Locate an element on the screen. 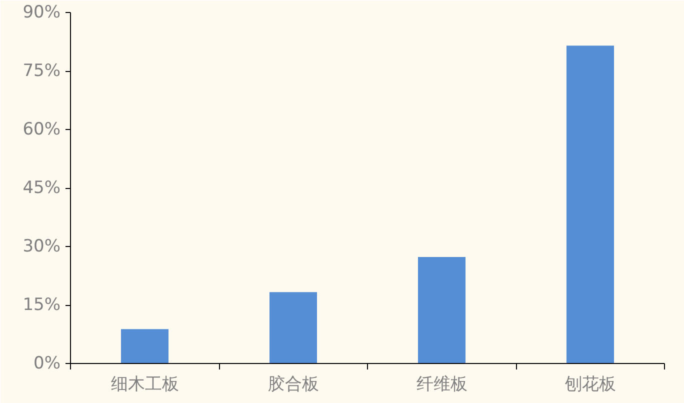  y-tick-label: 45% is located at coordinates (41, 188).